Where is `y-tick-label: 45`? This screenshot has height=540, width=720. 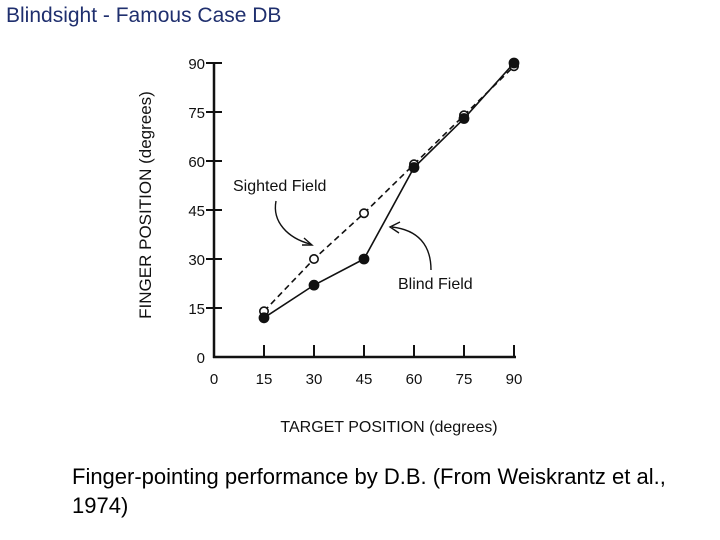
y-tick-label: 45 is located at coordinates (196, 211).